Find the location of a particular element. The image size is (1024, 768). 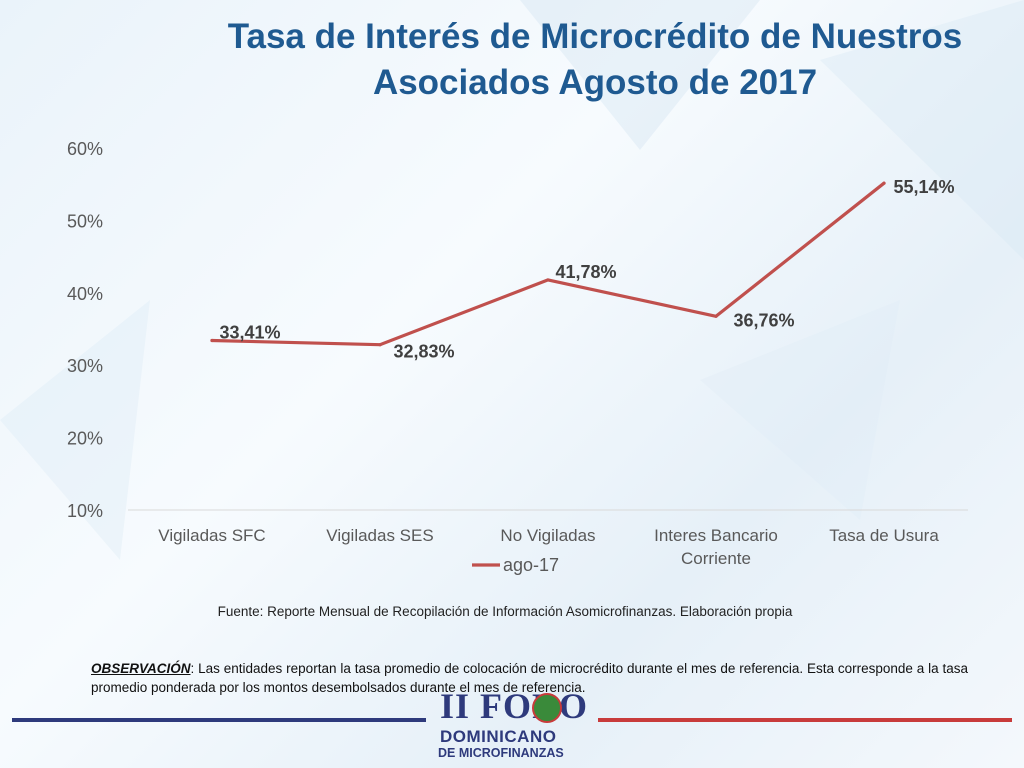

footer-bar-left is located at coordinates (219, 720).